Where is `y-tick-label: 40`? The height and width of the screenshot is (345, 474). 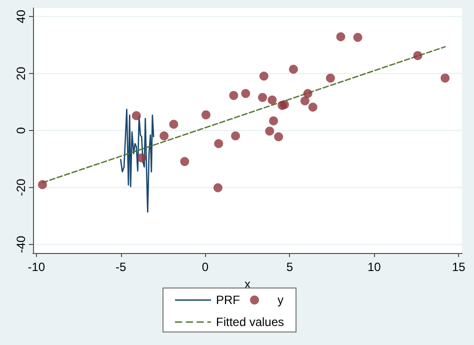 y-tick-label: 40 is located at coordinates (21, 17).